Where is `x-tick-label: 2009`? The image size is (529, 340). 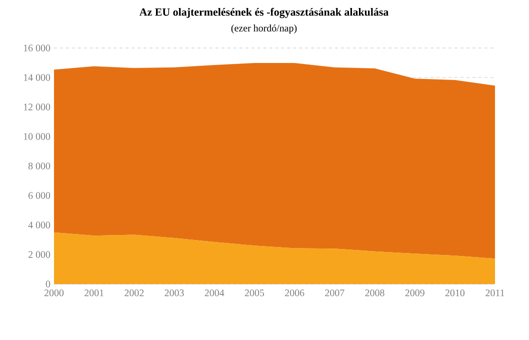
x-tick-label: 2009 is located at coordinates (414, 293).